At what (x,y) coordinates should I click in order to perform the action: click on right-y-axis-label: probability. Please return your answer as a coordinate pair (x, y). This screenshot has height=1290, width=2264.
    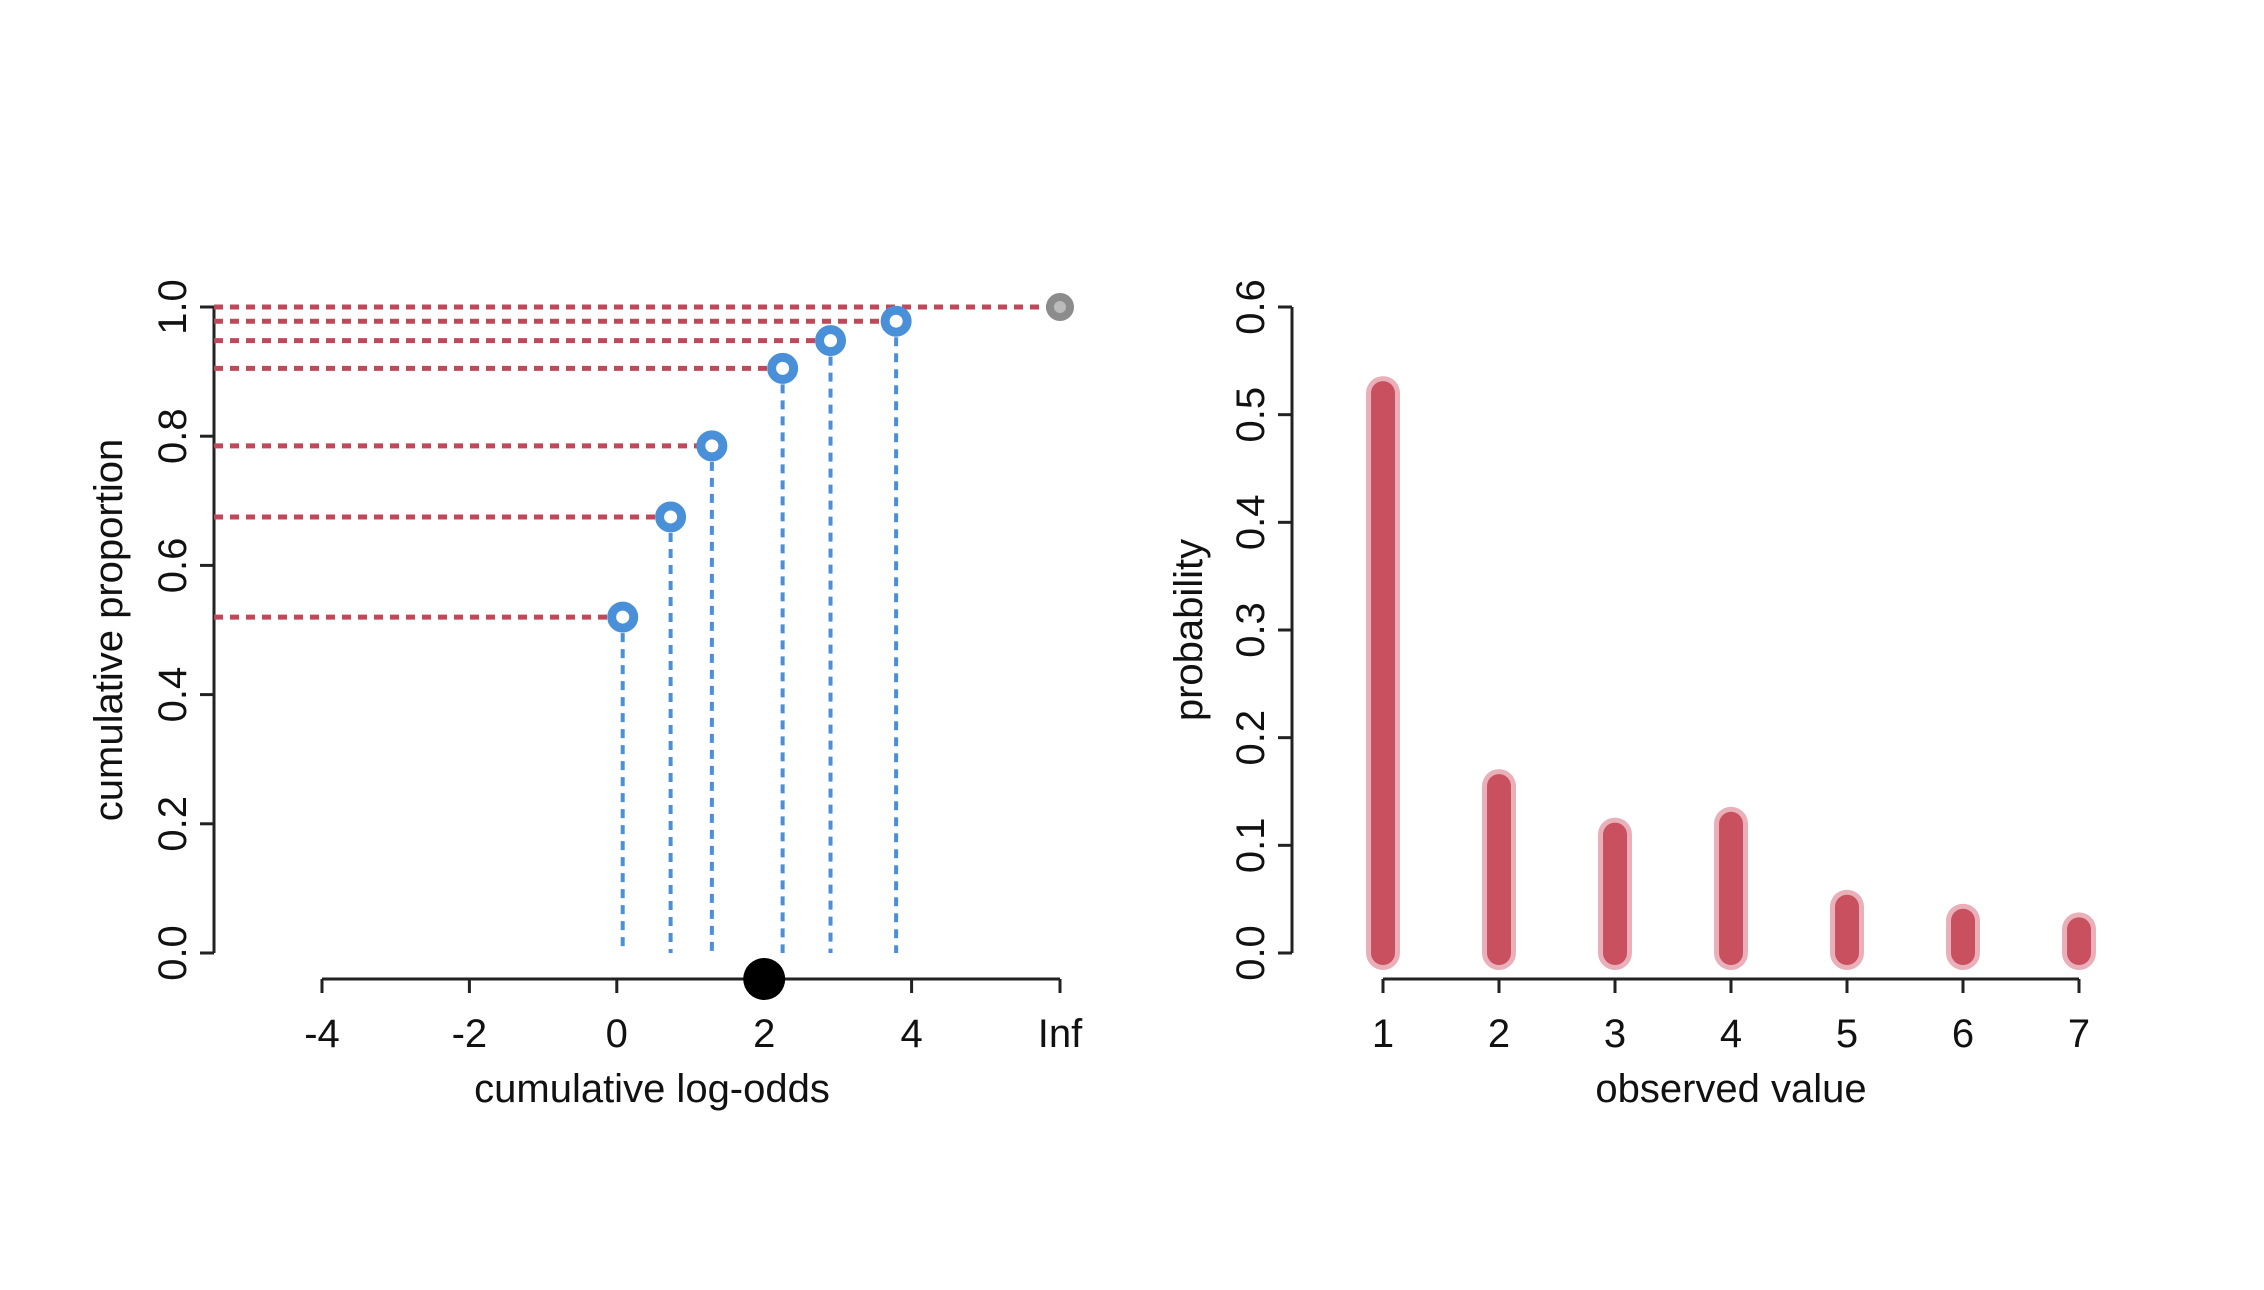
    Looking at the image, I should click on (1189, 630).